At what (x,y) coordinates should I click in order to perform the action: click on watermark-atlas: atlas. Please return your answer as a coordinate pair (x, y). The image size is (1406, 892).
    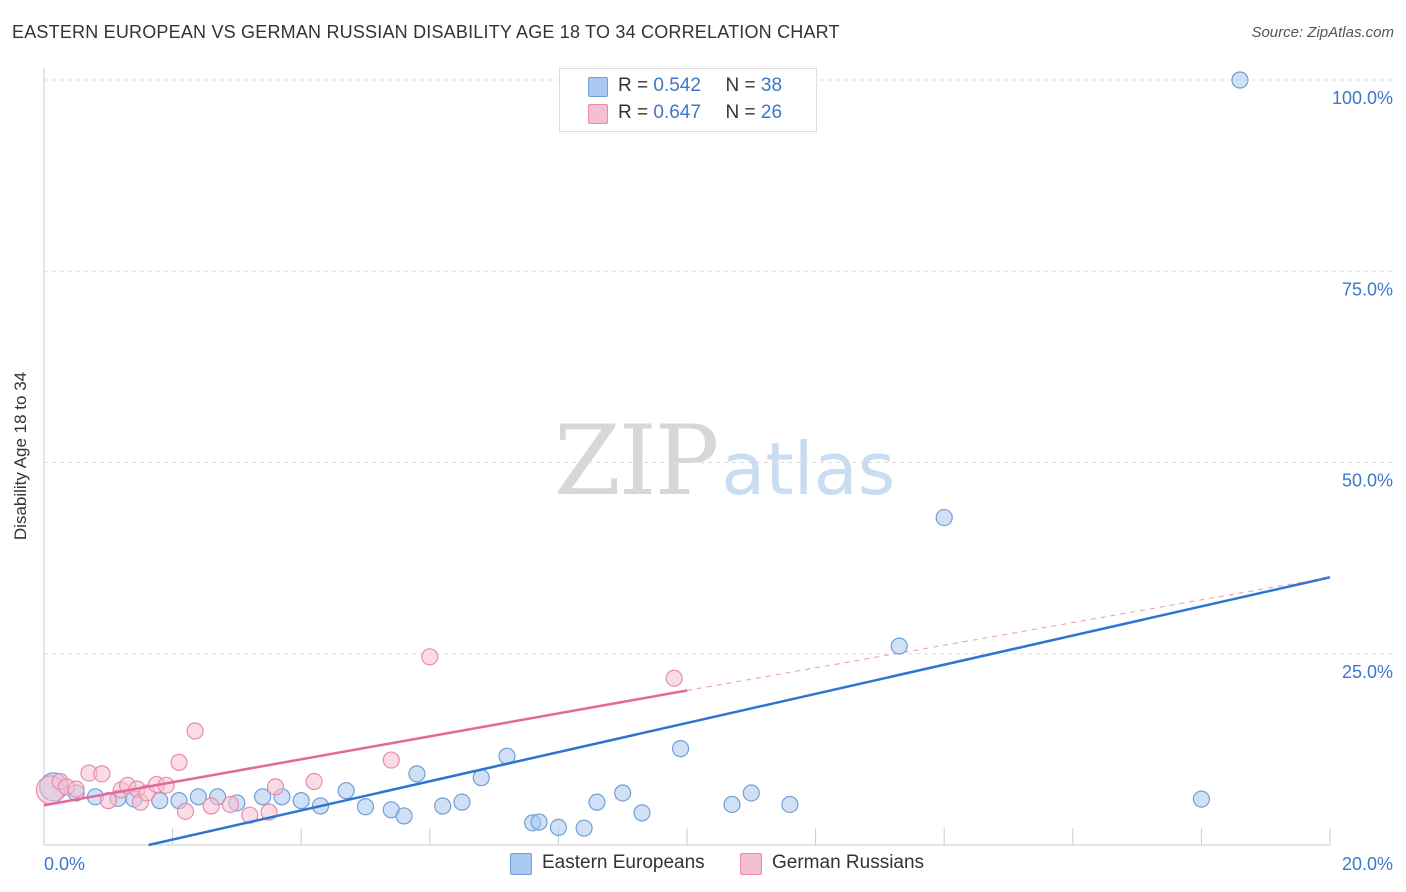
    Looking at the image, I should click on (808, 469).